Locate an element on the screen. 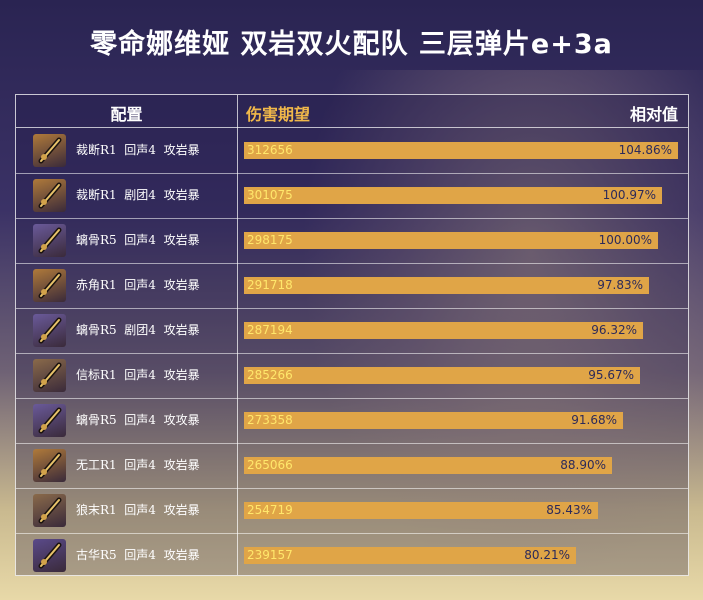 This screenshot has height=600, width=703. table-row: 信标R1 回声4 攻岩暴 285266 95.67% is located at coordinates (352, 376).